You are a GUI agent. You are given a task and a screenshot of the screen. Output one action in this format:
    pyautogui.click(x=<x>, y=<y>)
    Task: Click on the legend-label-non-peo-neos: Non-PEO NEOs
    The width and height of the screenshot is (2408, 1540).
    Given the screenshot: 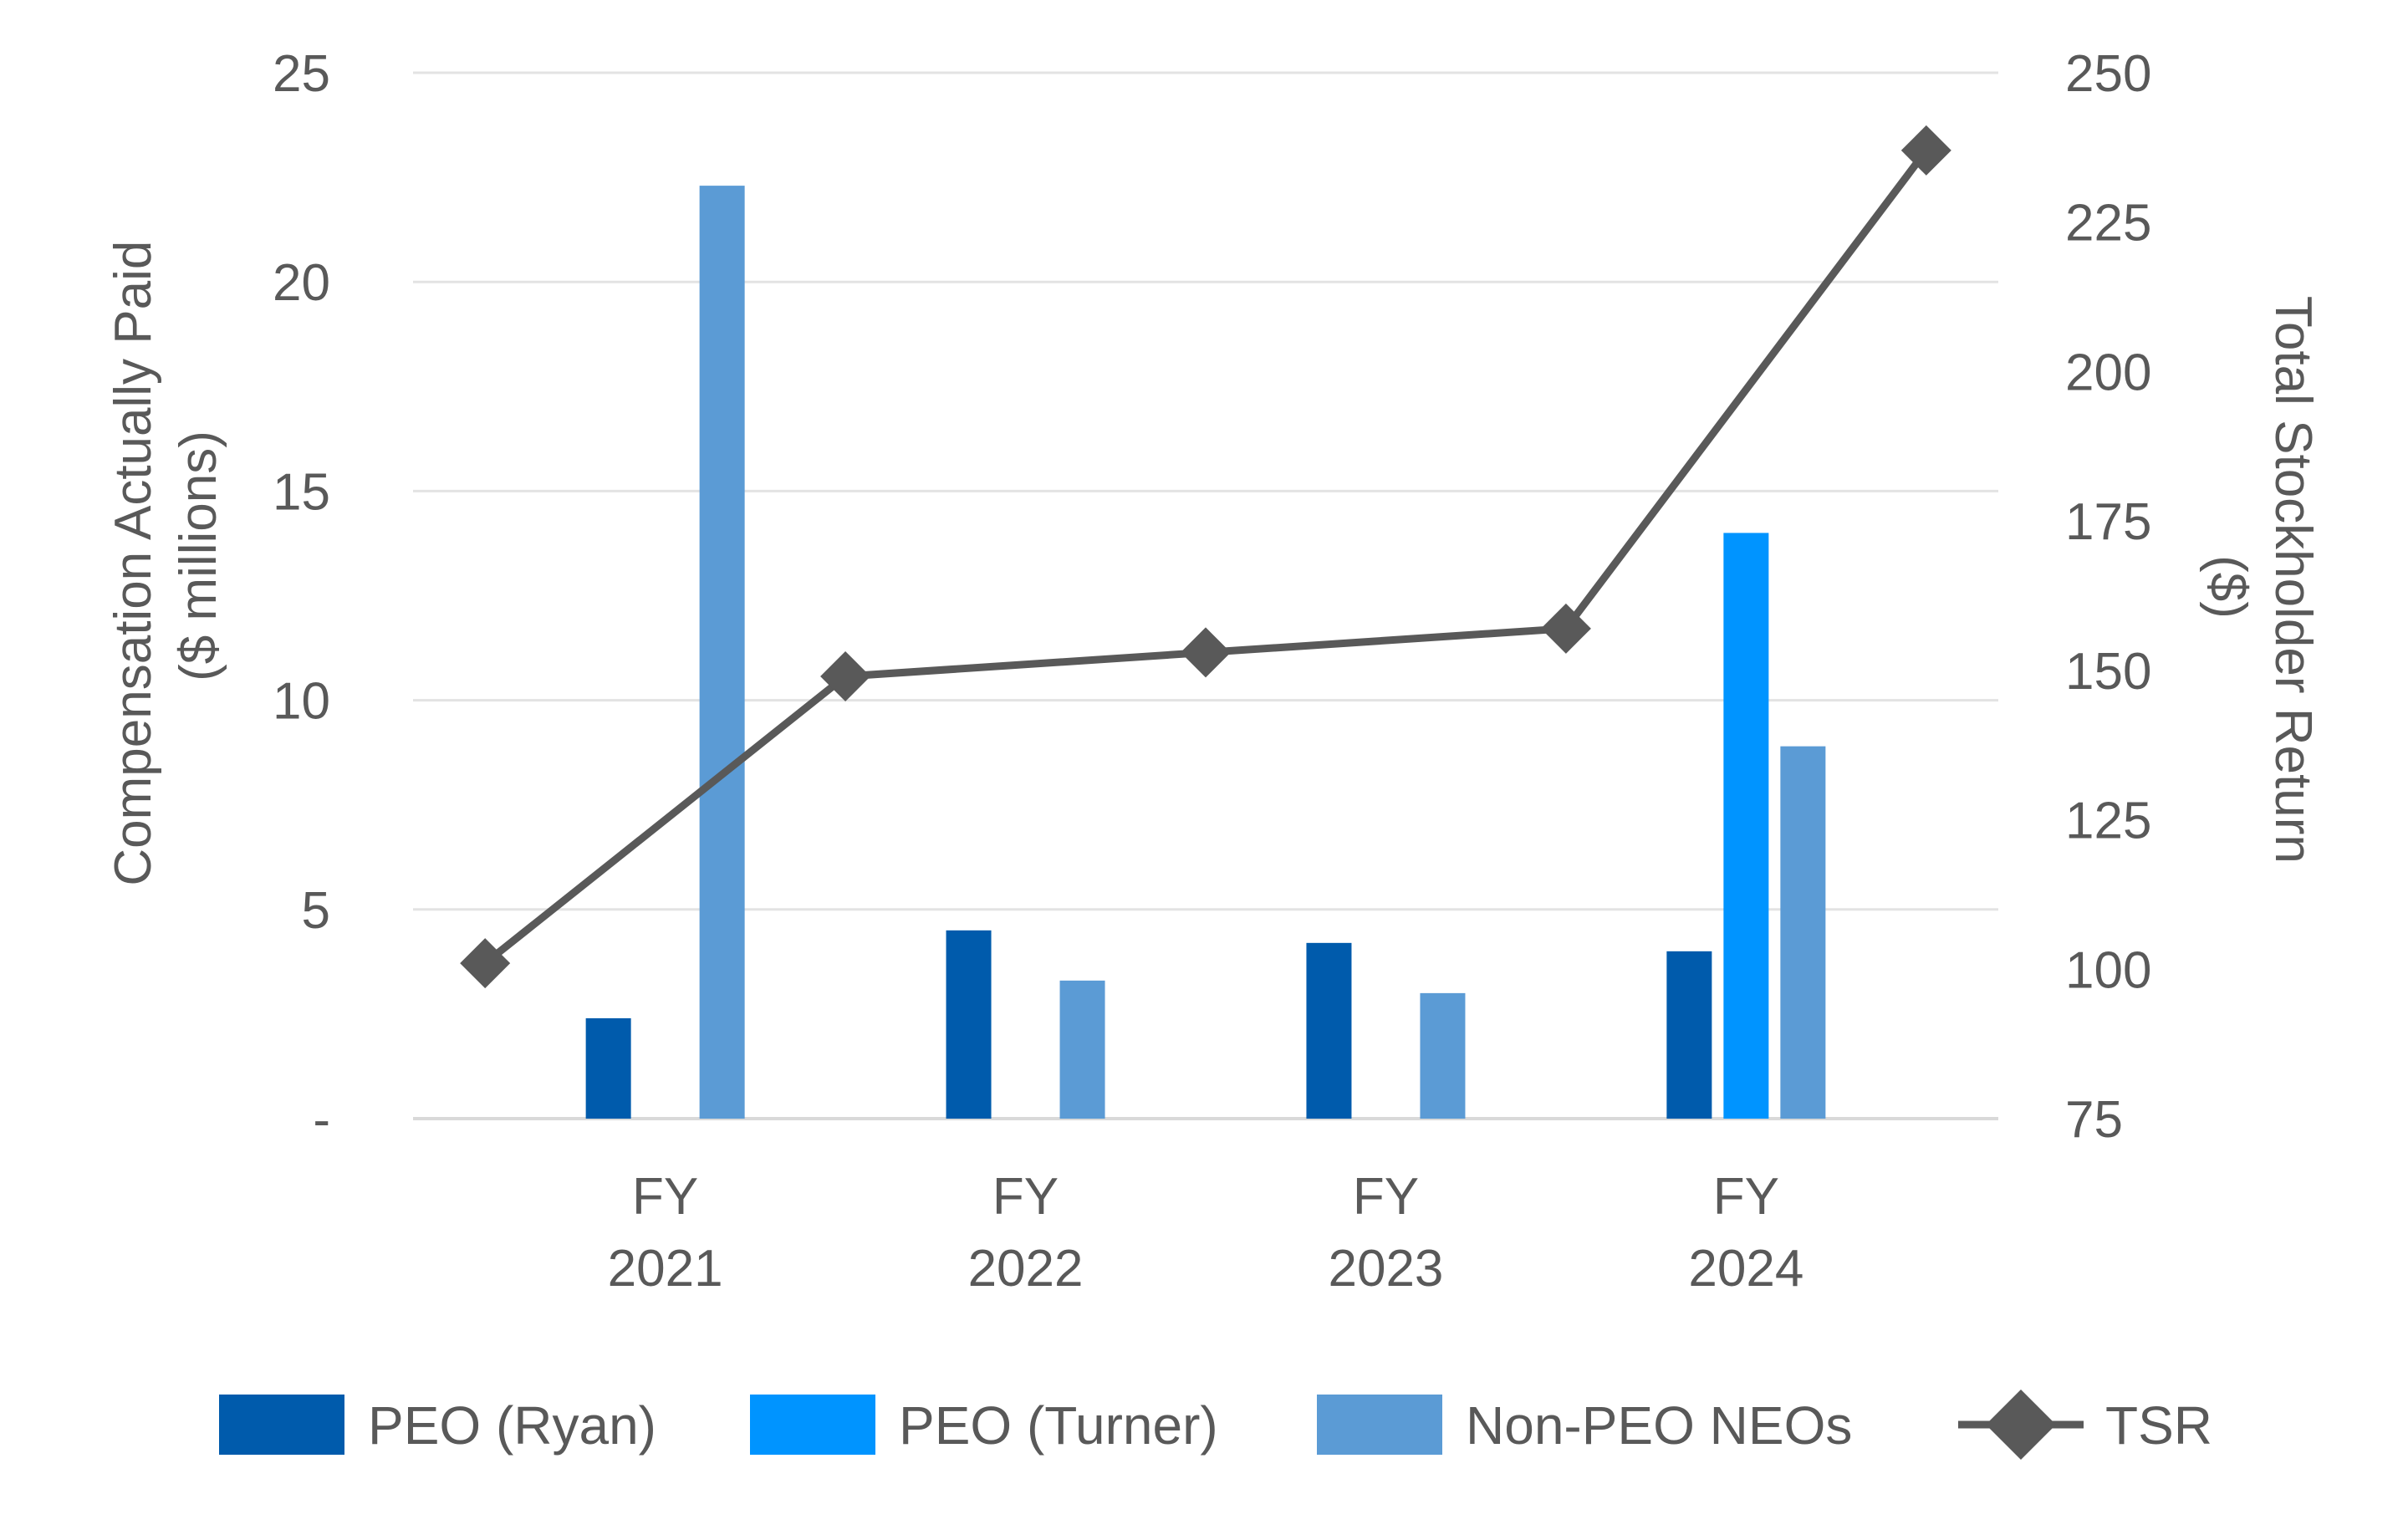 What is the action you would take?
    pyautogui.click(x=1659, y=1425)
    